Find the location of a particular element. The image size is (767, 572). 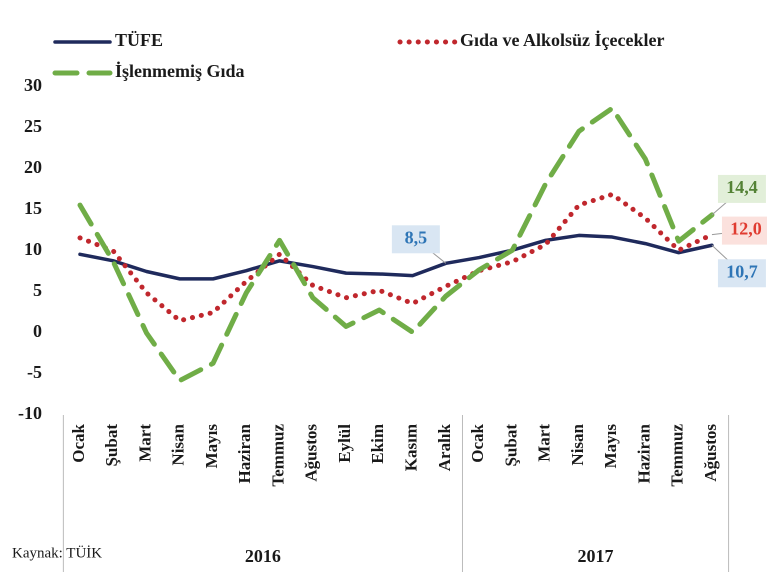

data-label: 14,4 is located at coordinates (742, 187).